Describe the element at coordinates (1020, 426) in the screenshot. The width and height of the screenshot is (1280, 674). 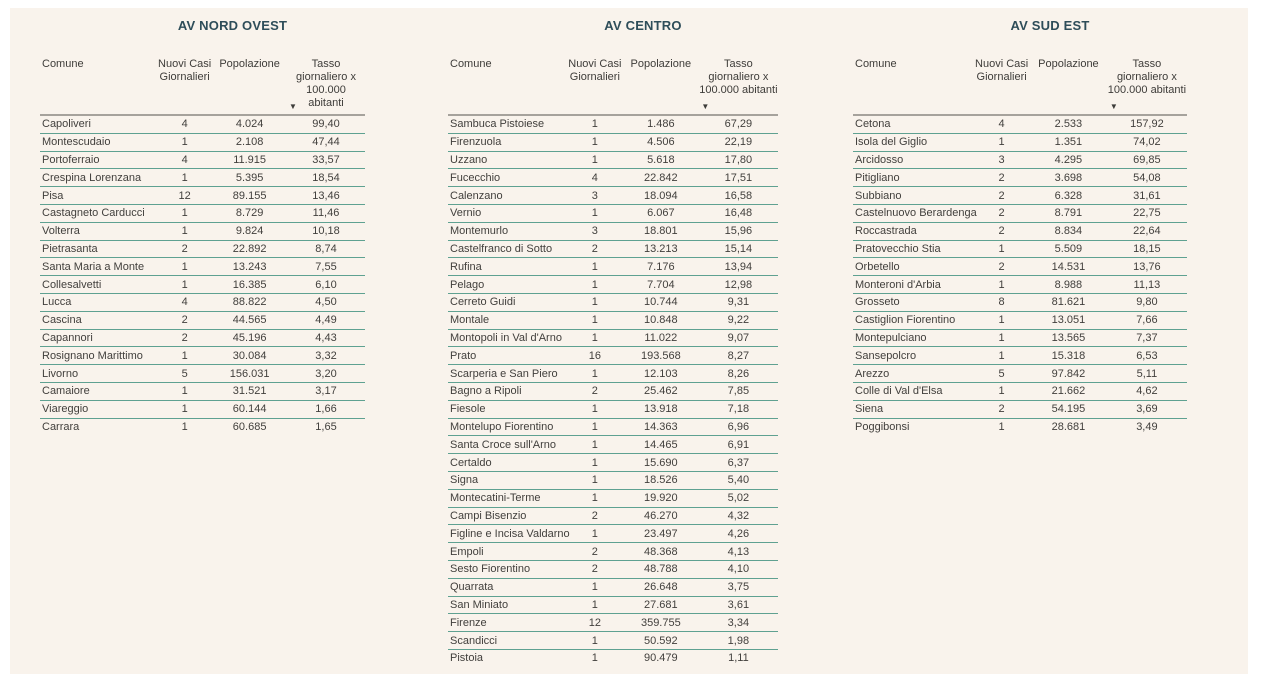
I see `table-row: Poggibonsi 1 28.681 3,49` at that location.